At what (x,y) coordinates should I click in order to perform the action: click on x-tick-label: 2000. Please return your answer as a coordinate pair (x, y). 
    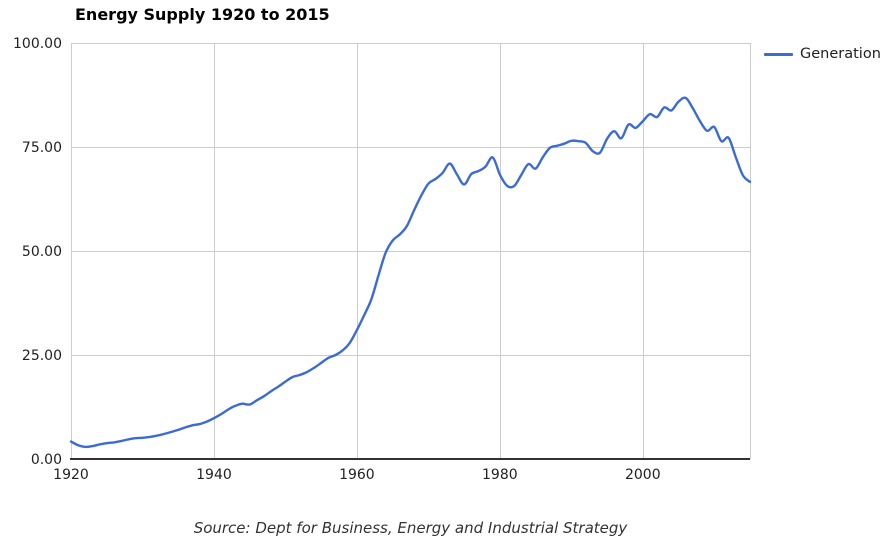
    Looking at the image, I should click on (643, 475).